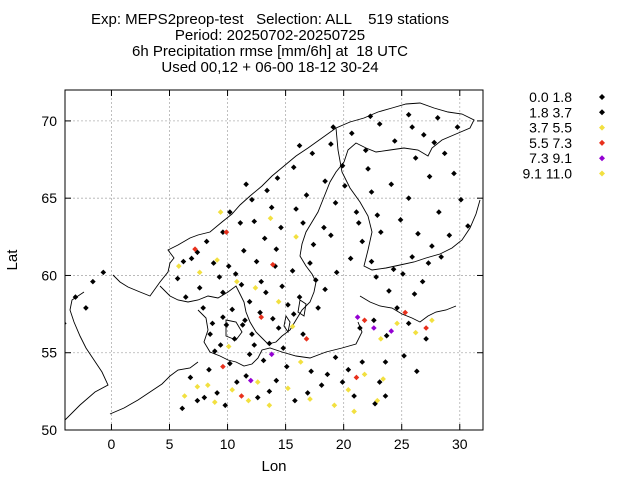 The width and height of the screenshot is (640, 480). Describe the element at coordinates (402, 444) in the screenshot. I see `x-tick-label: 25` at that location.